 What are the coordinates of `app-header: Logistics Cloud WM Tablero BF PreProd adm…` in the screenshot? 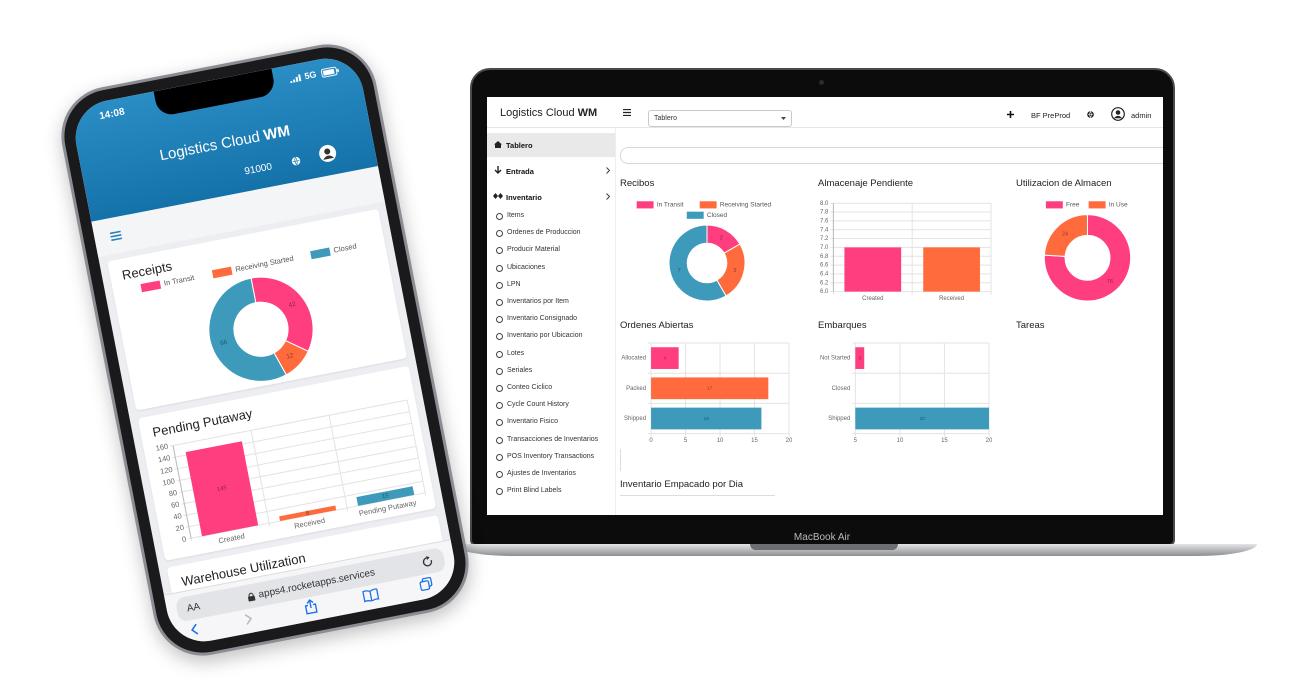 It's located at (825, 112).